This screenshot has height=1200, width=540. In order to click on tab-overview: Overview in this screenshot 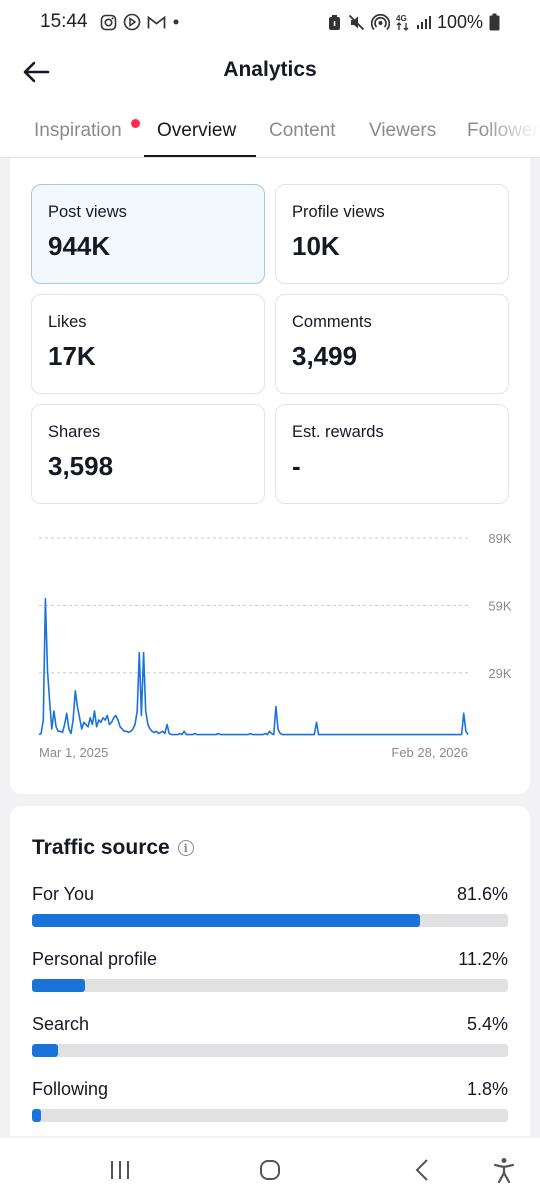, I will do `click(197, 130)`.